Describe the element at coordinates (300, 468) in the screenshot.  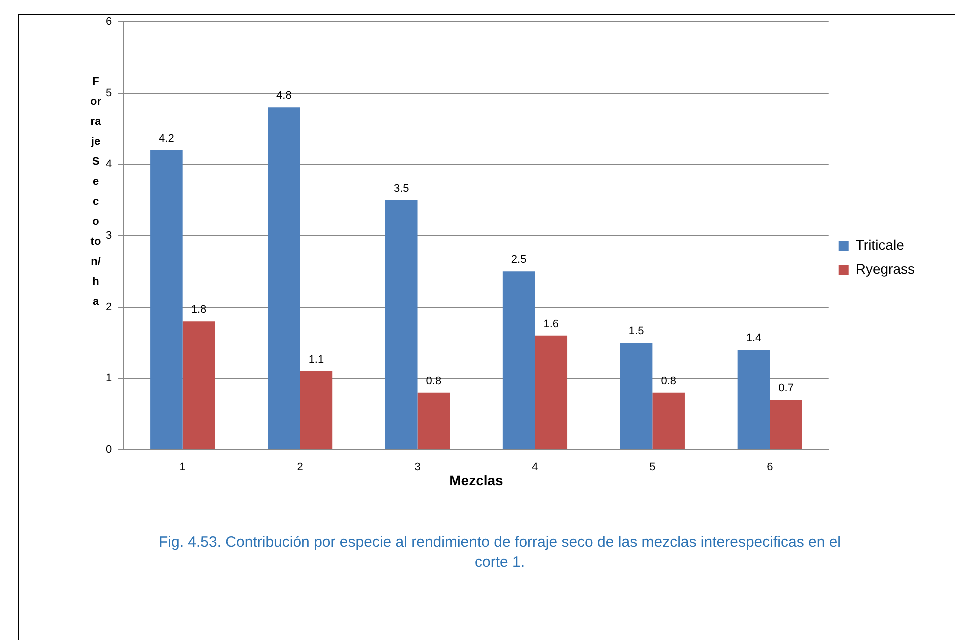
I see `x-tick-label: 2` at that location.